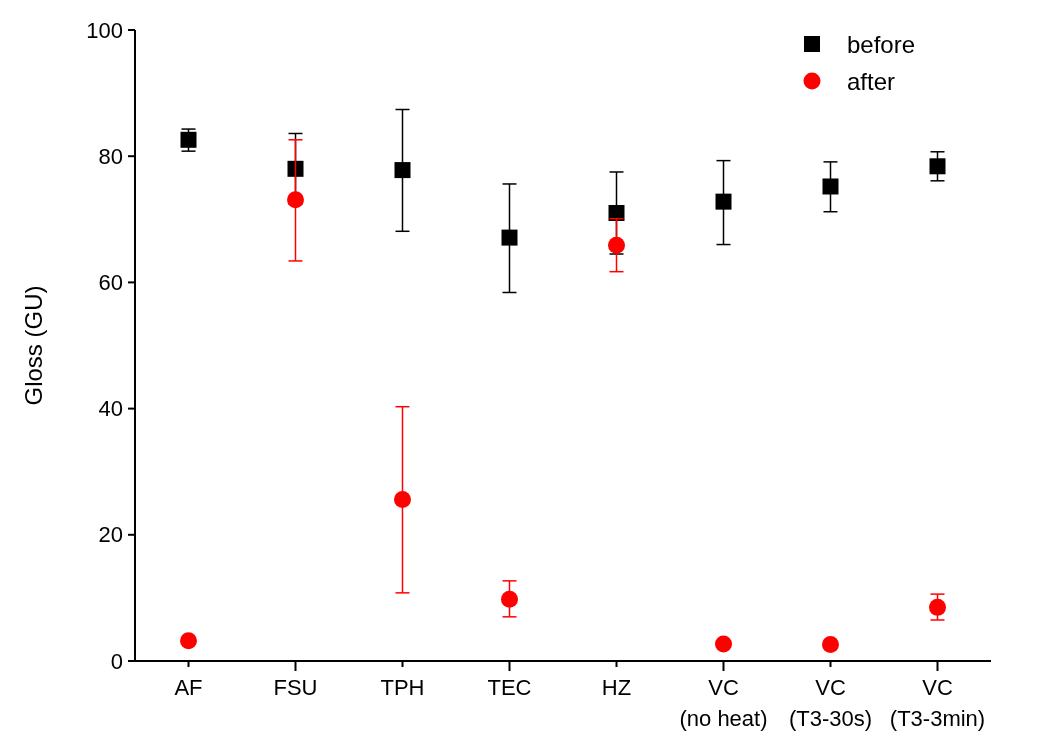 The width and height of the screenshot is (1038, 754). I want to click on y-tick-label: 60, so click(110, 282).